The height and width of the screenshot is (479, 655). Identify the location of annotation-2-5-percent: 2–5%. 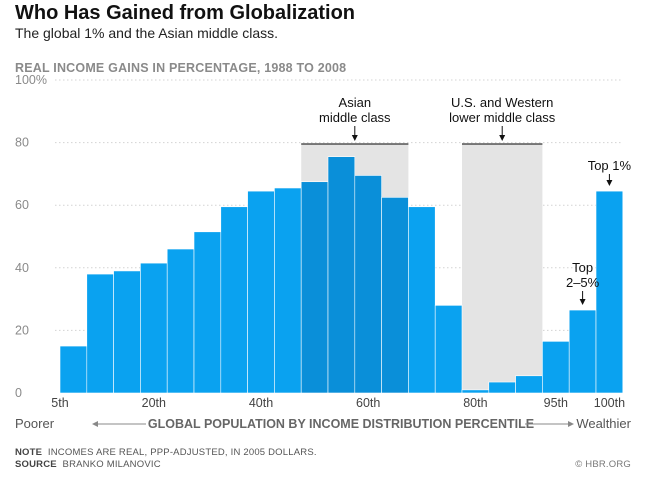
(583, 282).